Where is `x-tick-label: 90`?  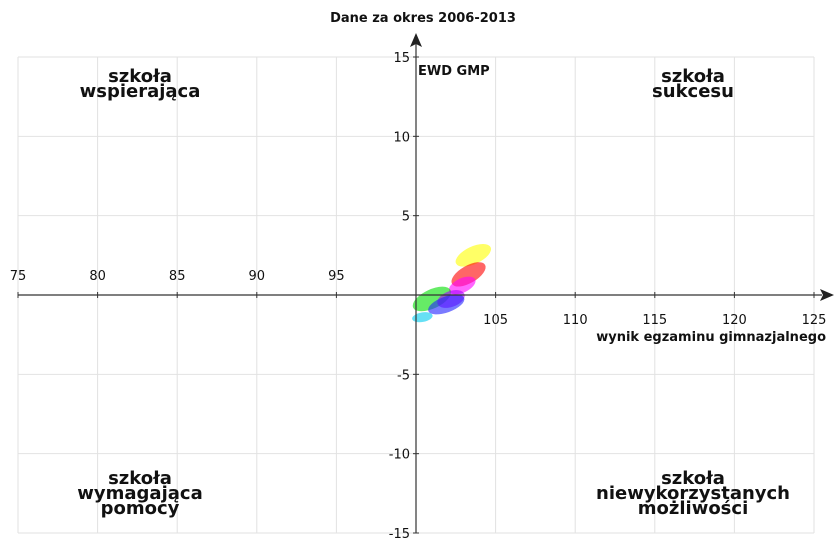
x-tick-label: 90 is located at coordinates (257, 276).